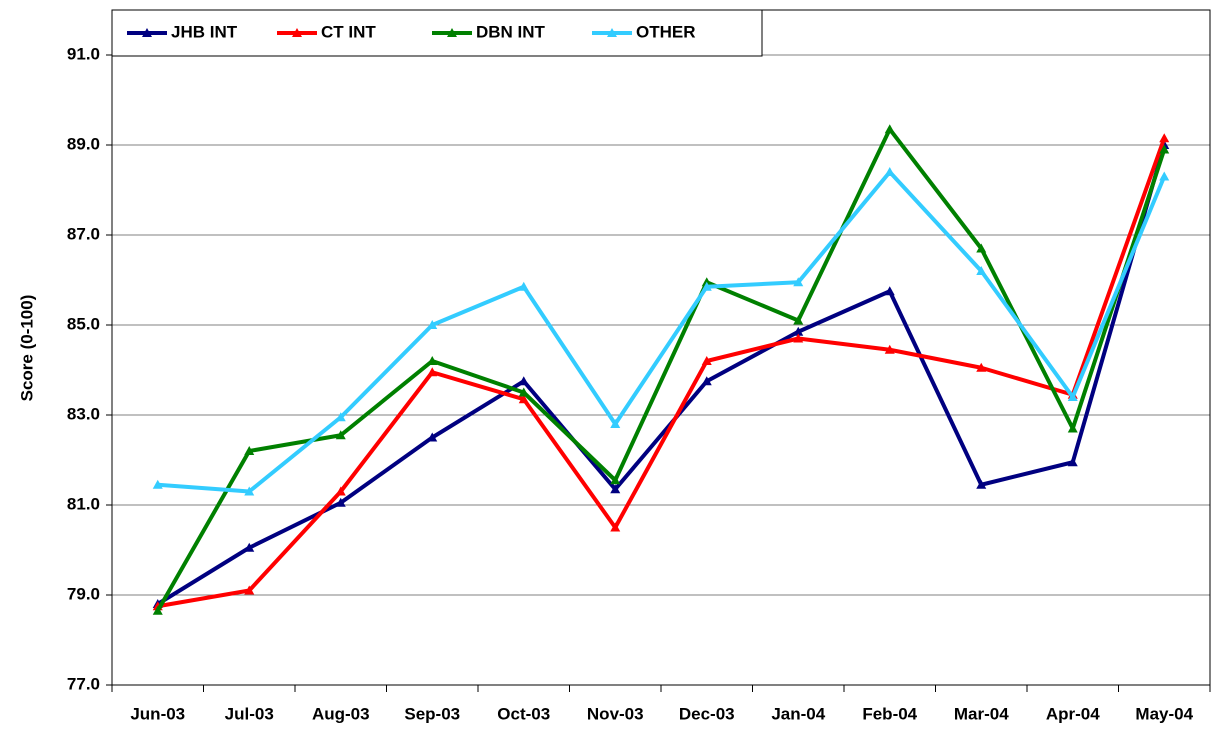  I want to click on legend-label: DBN INT, so click(511, 31).